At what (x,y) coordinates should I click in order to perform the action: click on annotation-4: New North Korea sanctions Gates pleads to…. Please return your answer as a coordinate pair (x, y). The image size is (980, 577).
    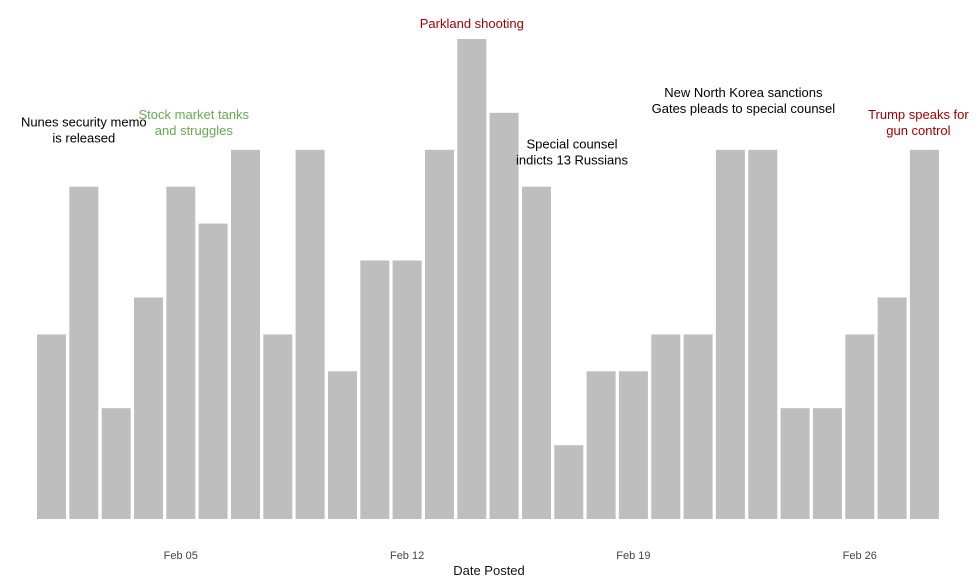
    Looking at the image, I should click on (744, 100).